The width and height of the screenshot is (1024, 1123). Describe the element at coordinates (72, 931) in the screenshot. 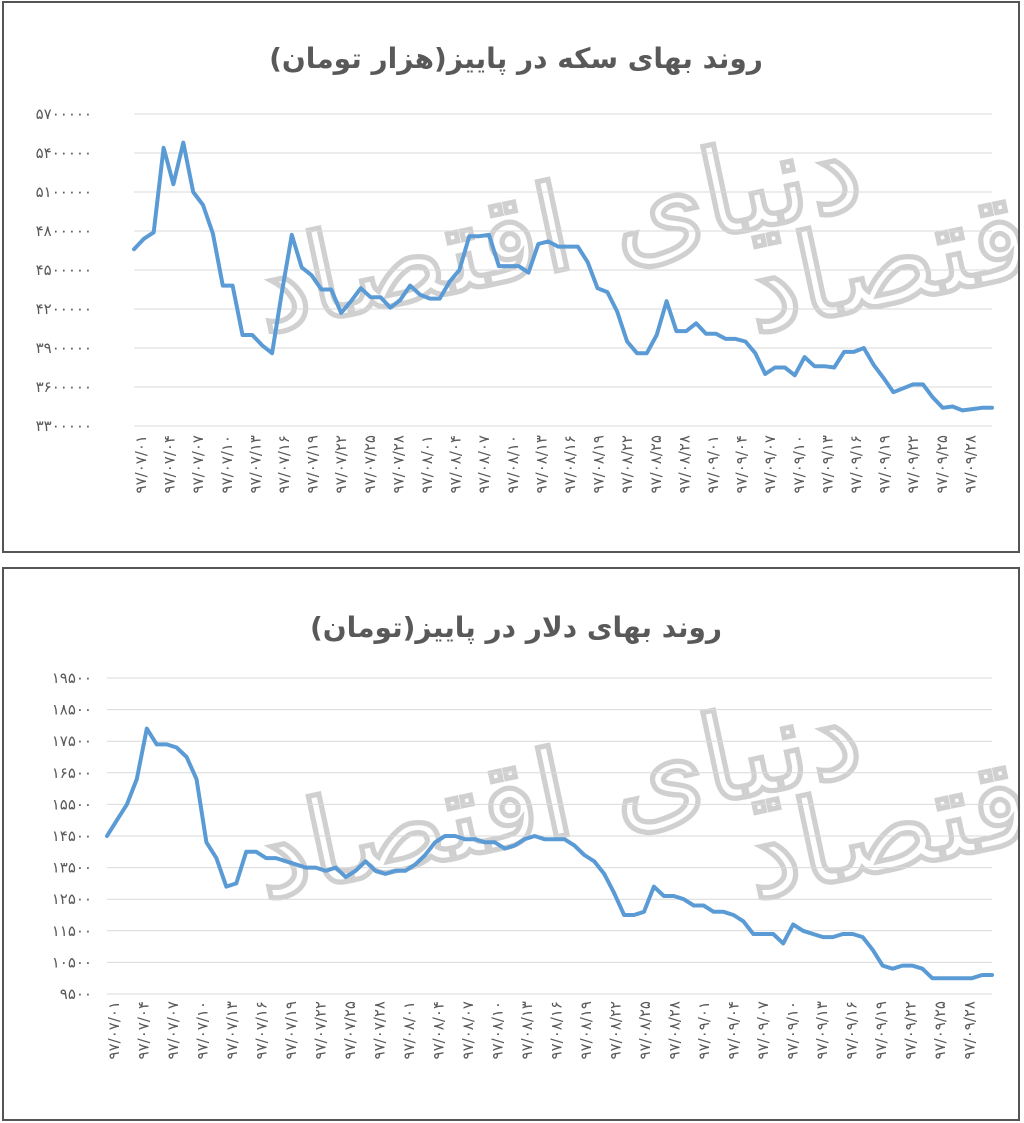

I see `y-tick-label: ۱۱۵۰۰` at that location.